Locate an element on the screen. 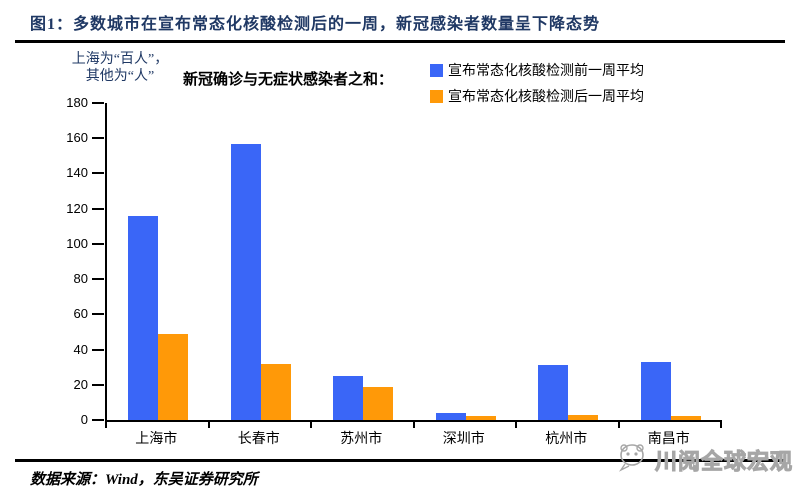 The image size is (799, 501). x-axis-label-0: 上海市 is located at coordinates (156, 438).